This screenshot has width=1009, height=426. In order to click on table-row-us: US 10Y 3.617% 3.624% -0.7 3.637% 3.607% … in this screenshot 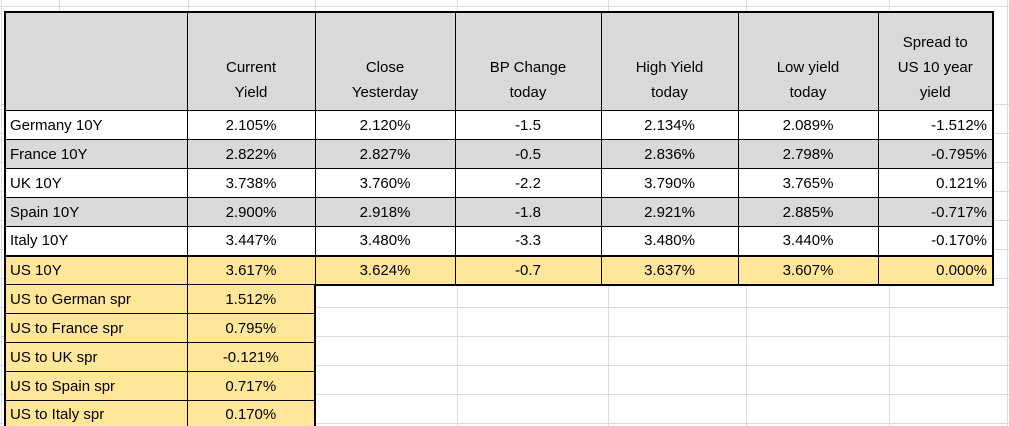, I will do `click(499, 270)`.